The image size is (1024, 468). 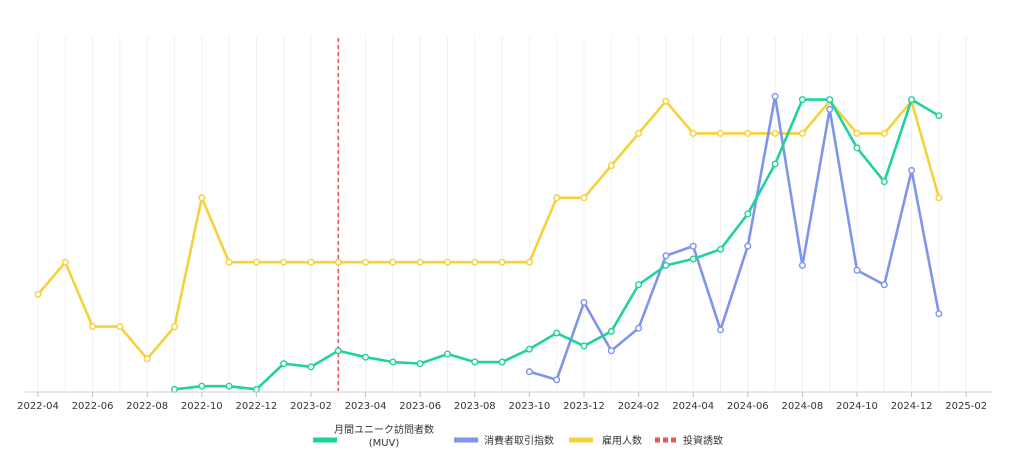 I want to click on legend-label-line: (MUV), so click(x=384, y=443).